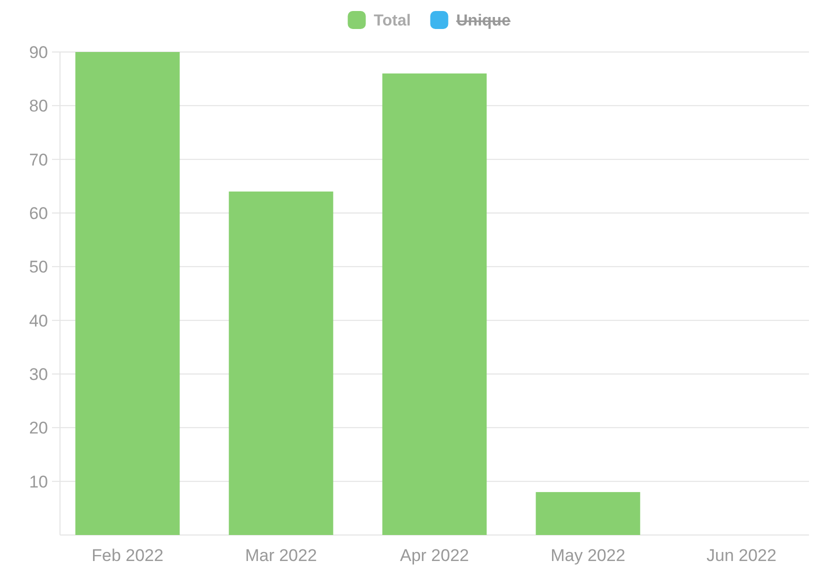  What do you see at coordinates (38, 160) in the screenshot?
I see `y-tick-label: 70` at bounding box center [38, 160].